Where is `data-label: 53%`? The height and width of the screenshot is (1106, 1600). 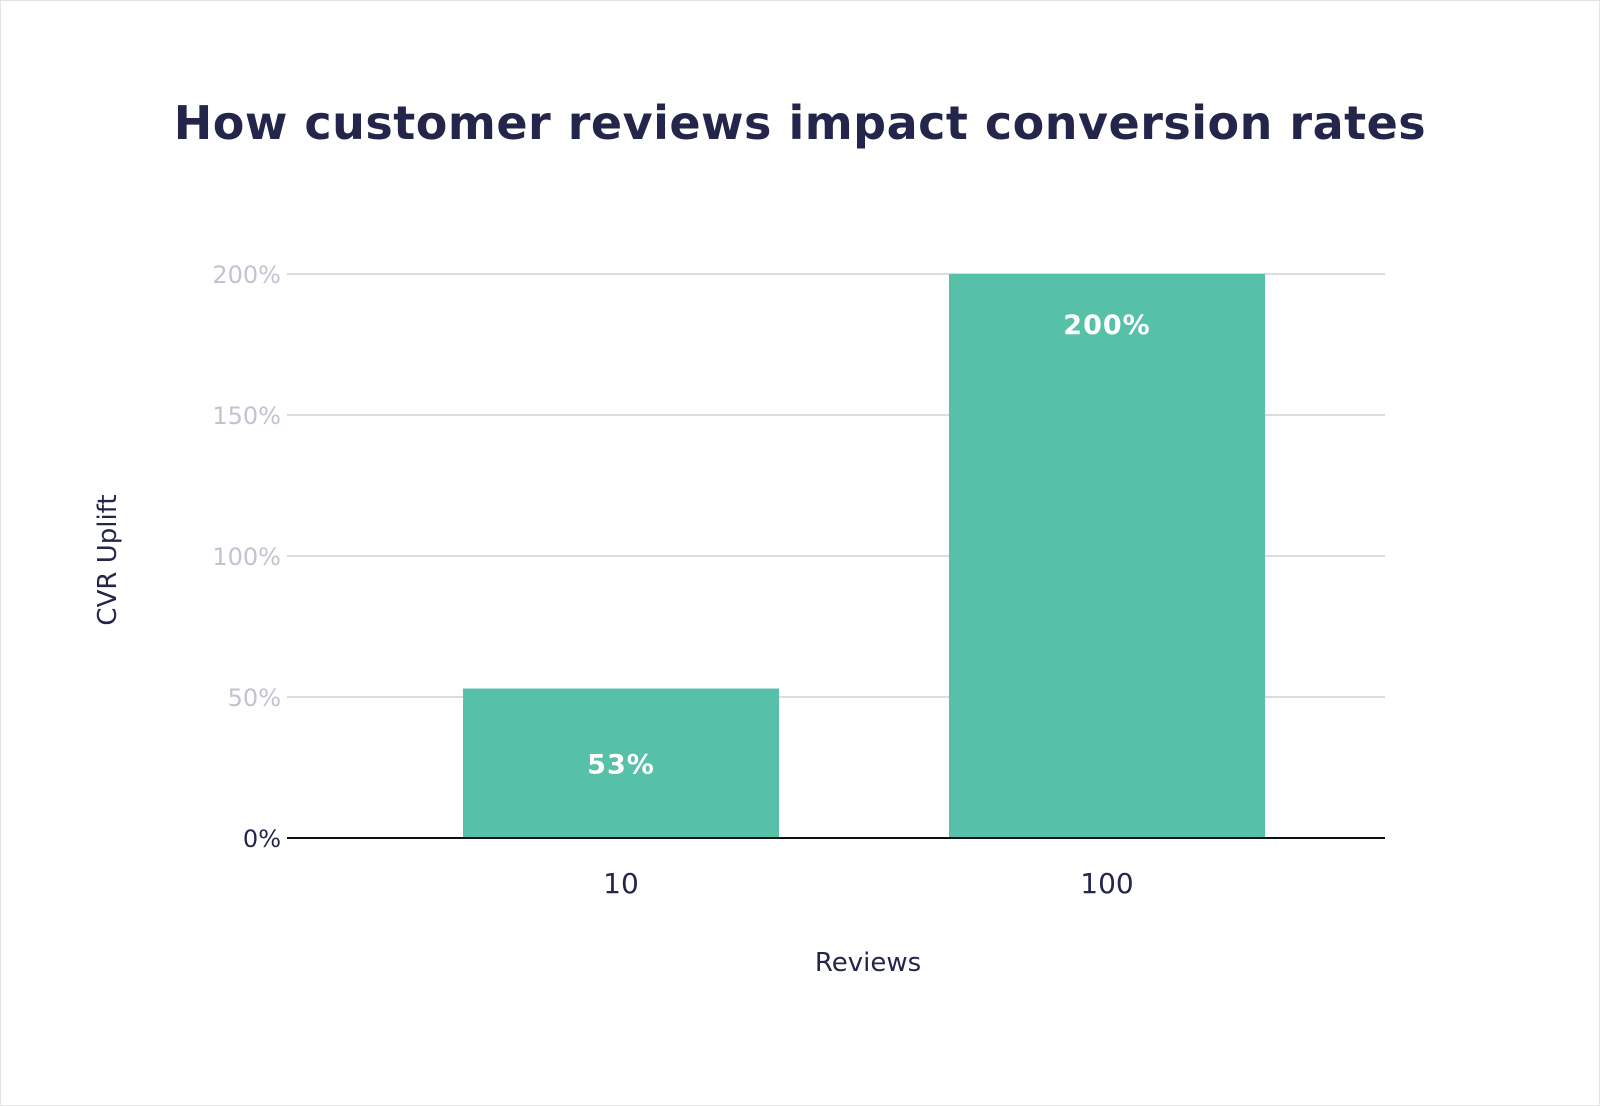
data-label: 53% is located at coordinates (621, 764).